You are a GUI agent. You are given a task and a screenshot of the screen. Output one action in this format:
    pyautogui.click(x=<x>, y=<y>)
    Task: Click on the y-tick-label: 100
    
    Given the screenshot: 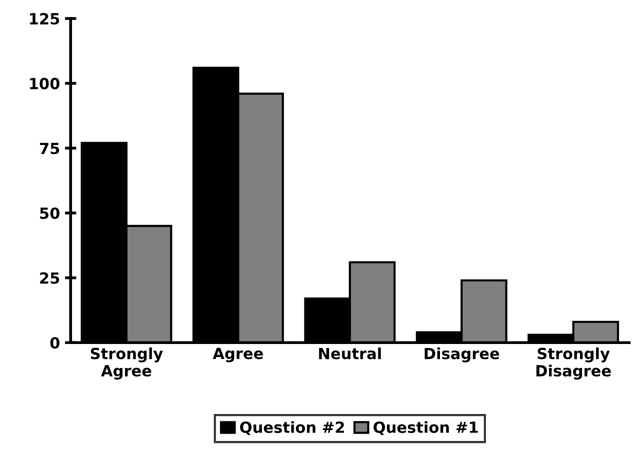 What is the action you would take?
    pyautogui.click(x=45, y=84)
    